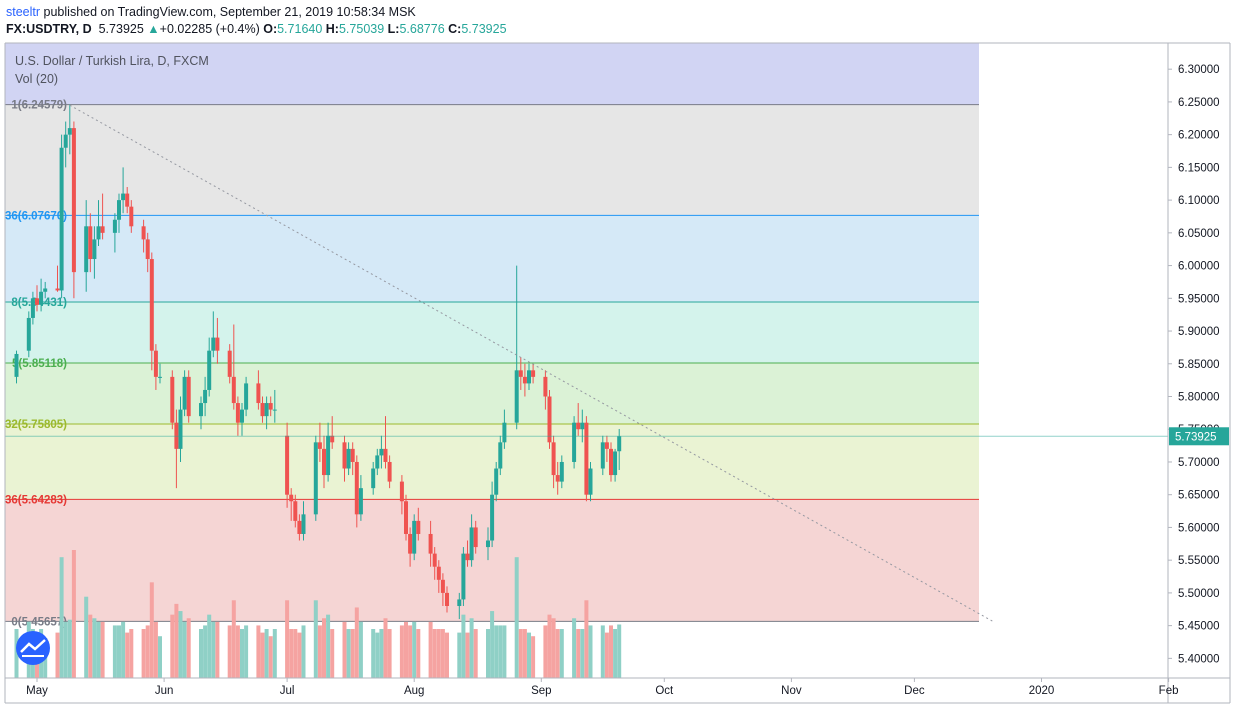  Describe the element at coordinates (318, 614) in the screenshot. I see `volume-bars` at that location.